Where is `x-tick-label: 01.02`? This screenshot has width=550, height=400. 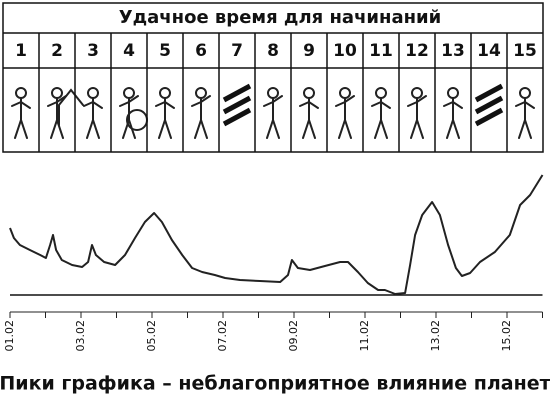
x-tick-label: 01.02 is located at coordinates (9, 336).